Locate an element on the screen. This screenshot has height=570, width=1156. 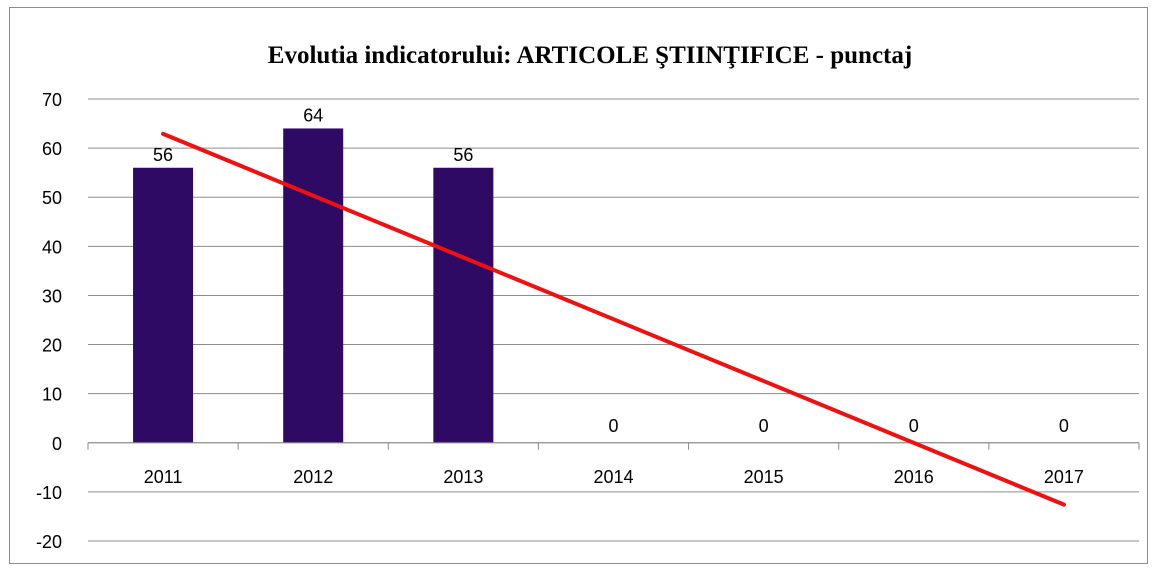
x-tick-label: 2014 is located at coordinates (613, 477).